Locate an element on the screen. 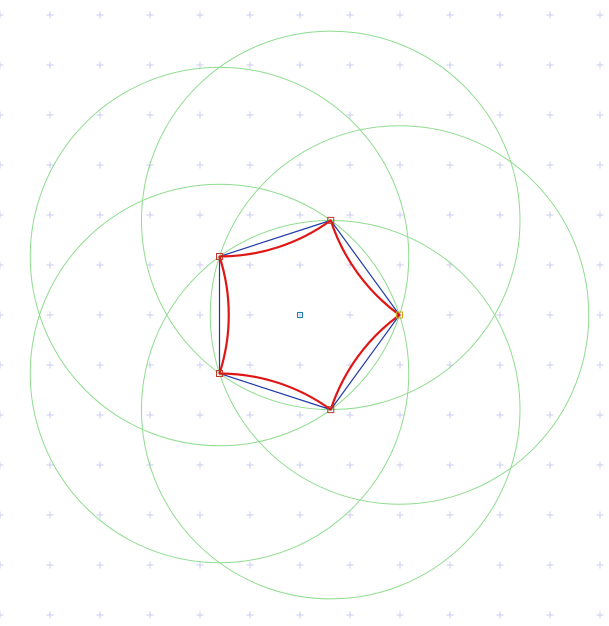 The image size is (609, 626). point-markers is located at coordinates (309, 315).